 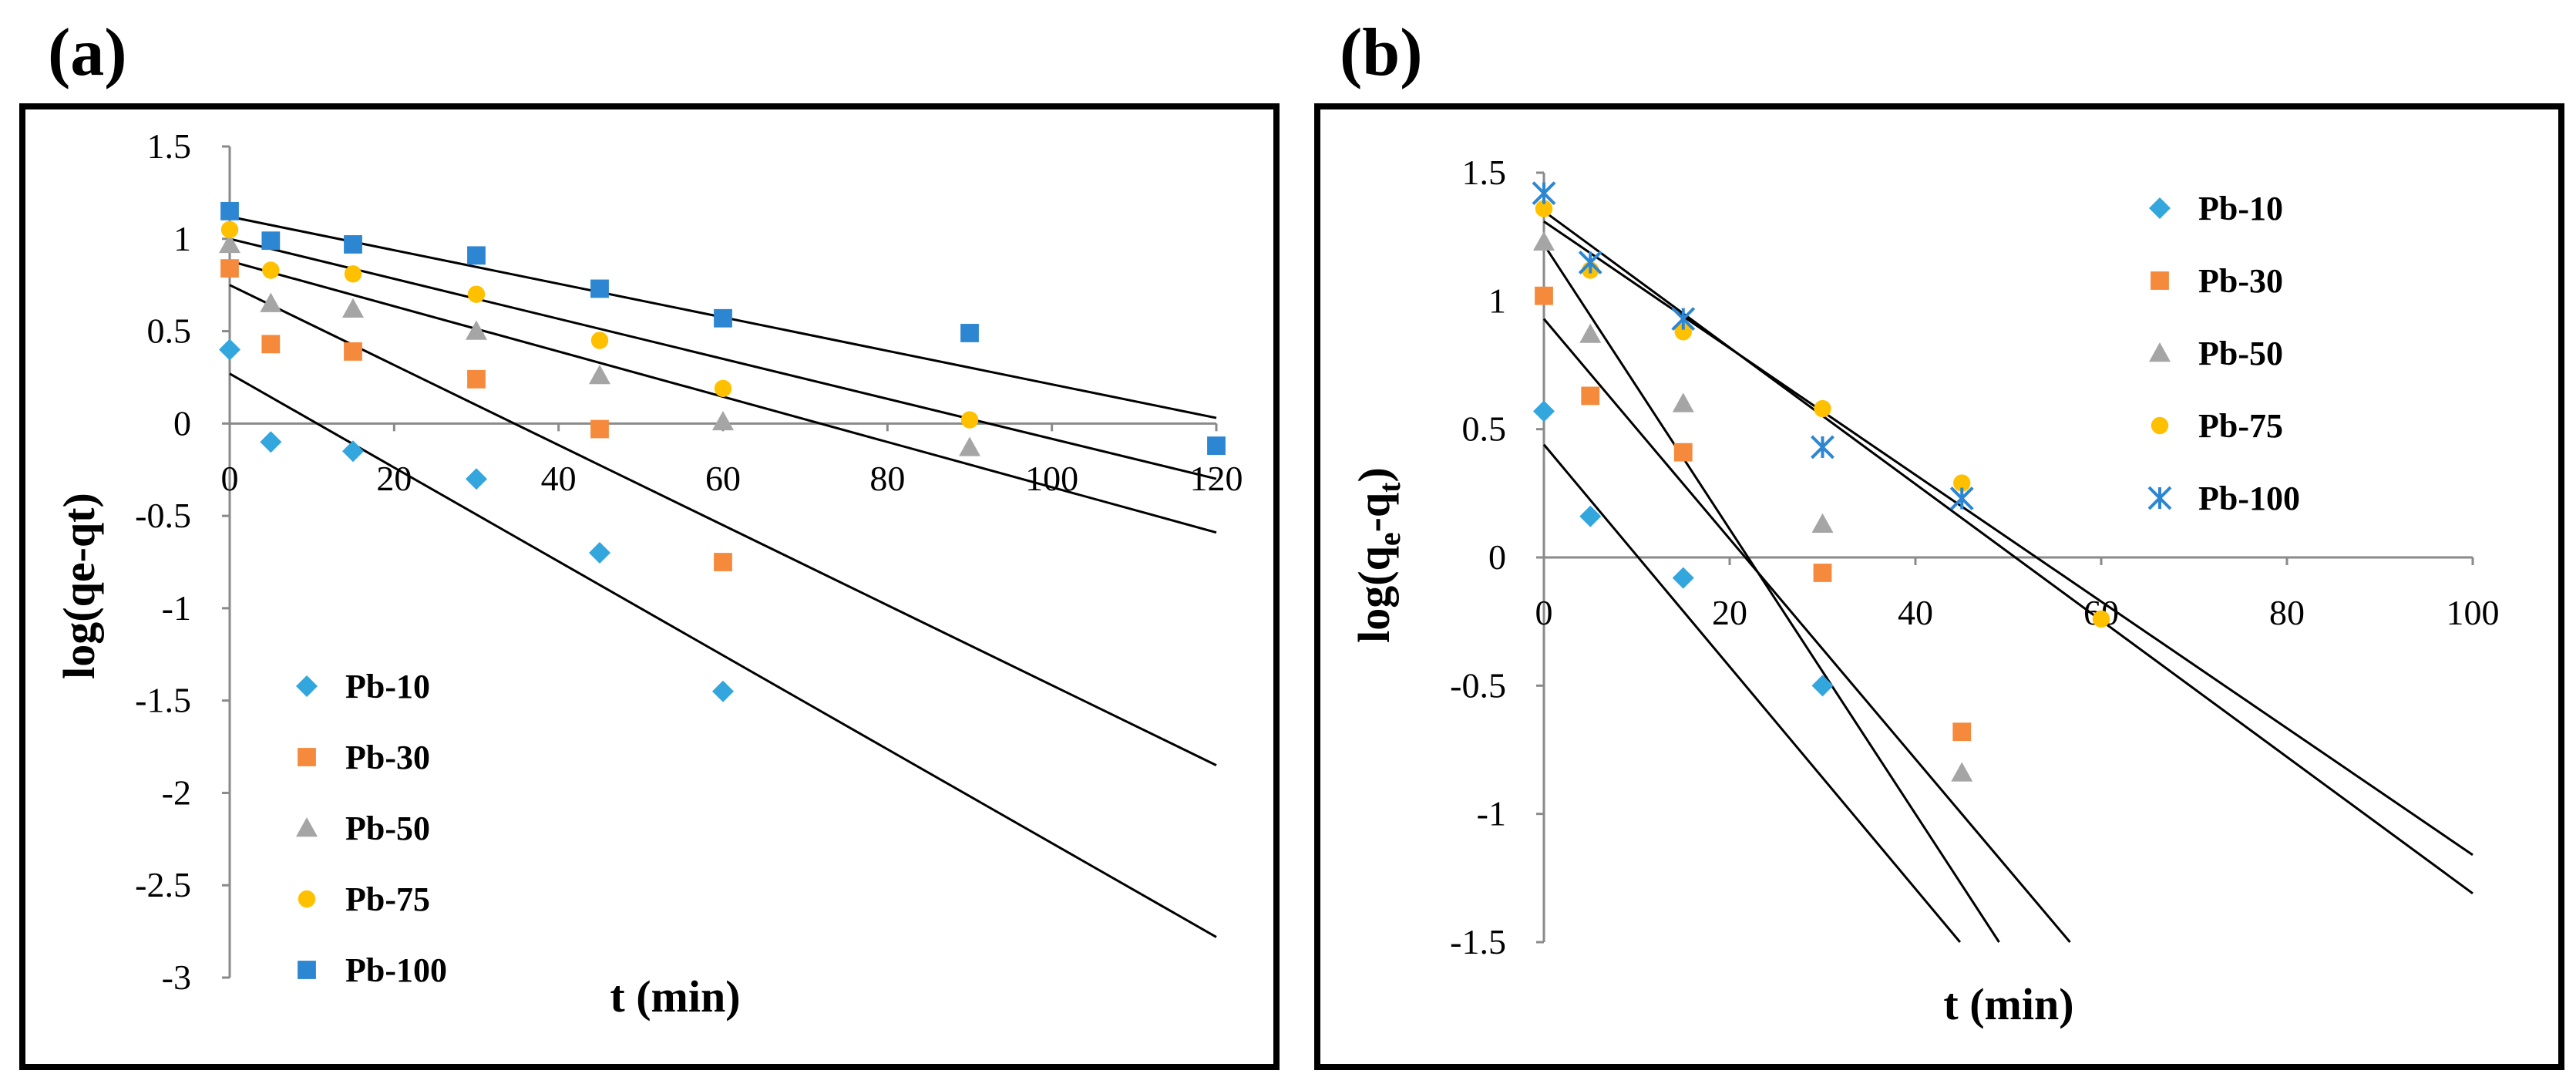 What do you see at coordinates (2473, 612) in the screenshot?
I see `x-tick-label: 100` at bounding box center [2473, 612].